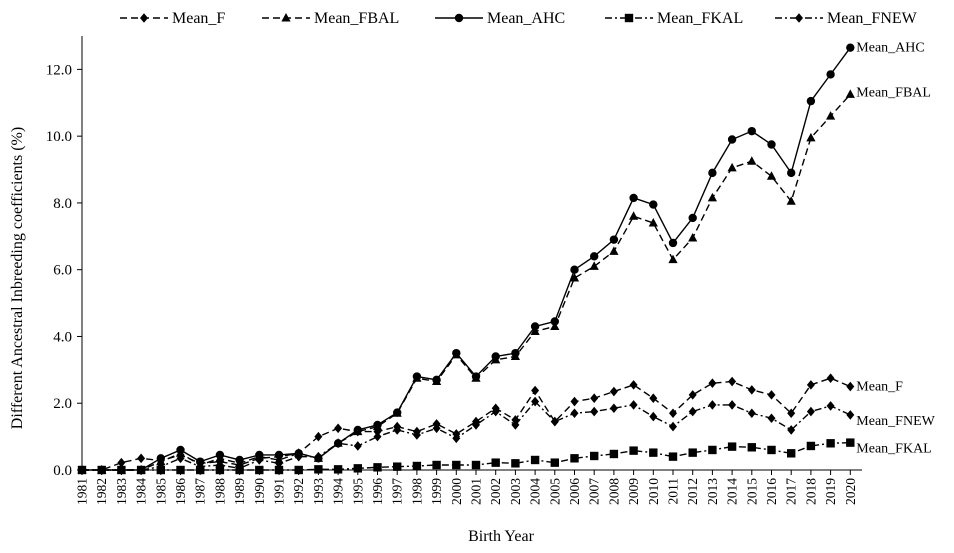  What do you see at coordinates (673, 491) in the screenshot?
I see `x-tick-label: 2011` at bounding box center [673, 491].